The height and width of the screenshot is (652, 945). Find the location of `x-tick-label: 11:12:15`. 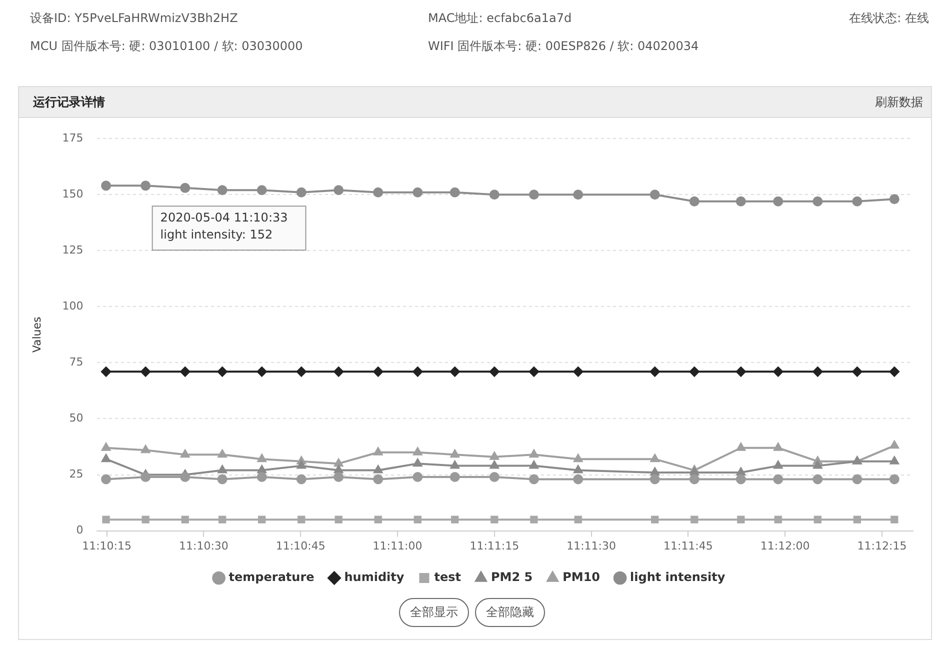

x-tick-label: 11:12:15 is located at coordinates (882, 545).